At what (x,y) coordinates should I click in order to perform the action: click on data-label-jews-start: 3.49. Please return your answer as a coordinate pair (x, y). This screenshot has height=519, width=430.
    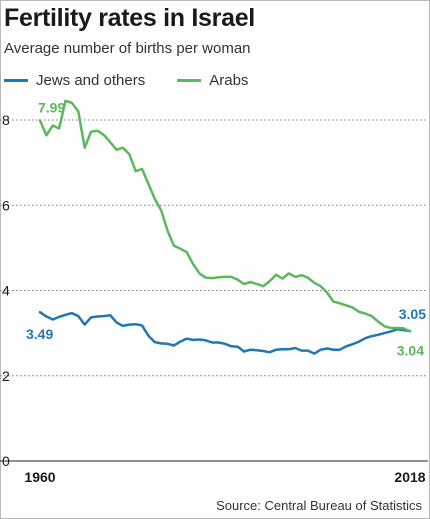
    Looking at the image, I should click on (39, 334).